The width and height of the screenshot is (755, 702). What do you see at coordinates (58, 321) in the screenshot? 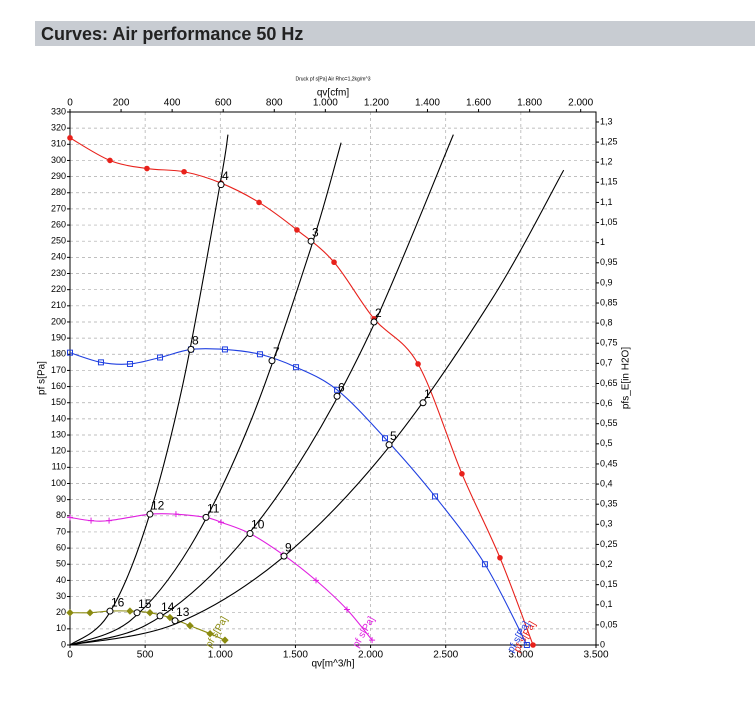
I see `y-tick-label: 200` at bounding box center [58, 321].